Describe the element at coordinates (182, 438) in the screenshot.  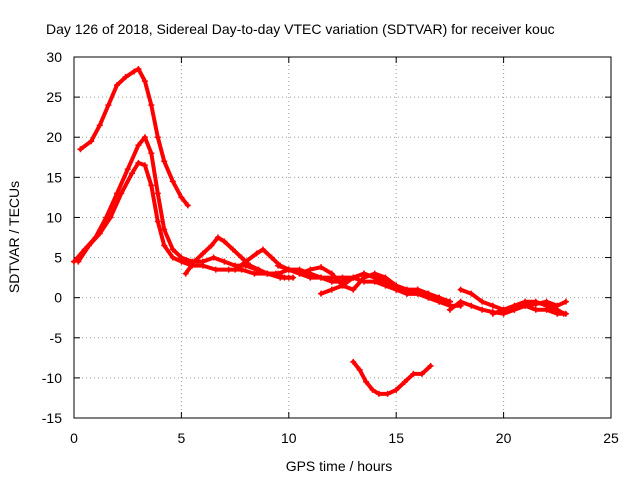
I see `x-tick-label: 5` at that location.